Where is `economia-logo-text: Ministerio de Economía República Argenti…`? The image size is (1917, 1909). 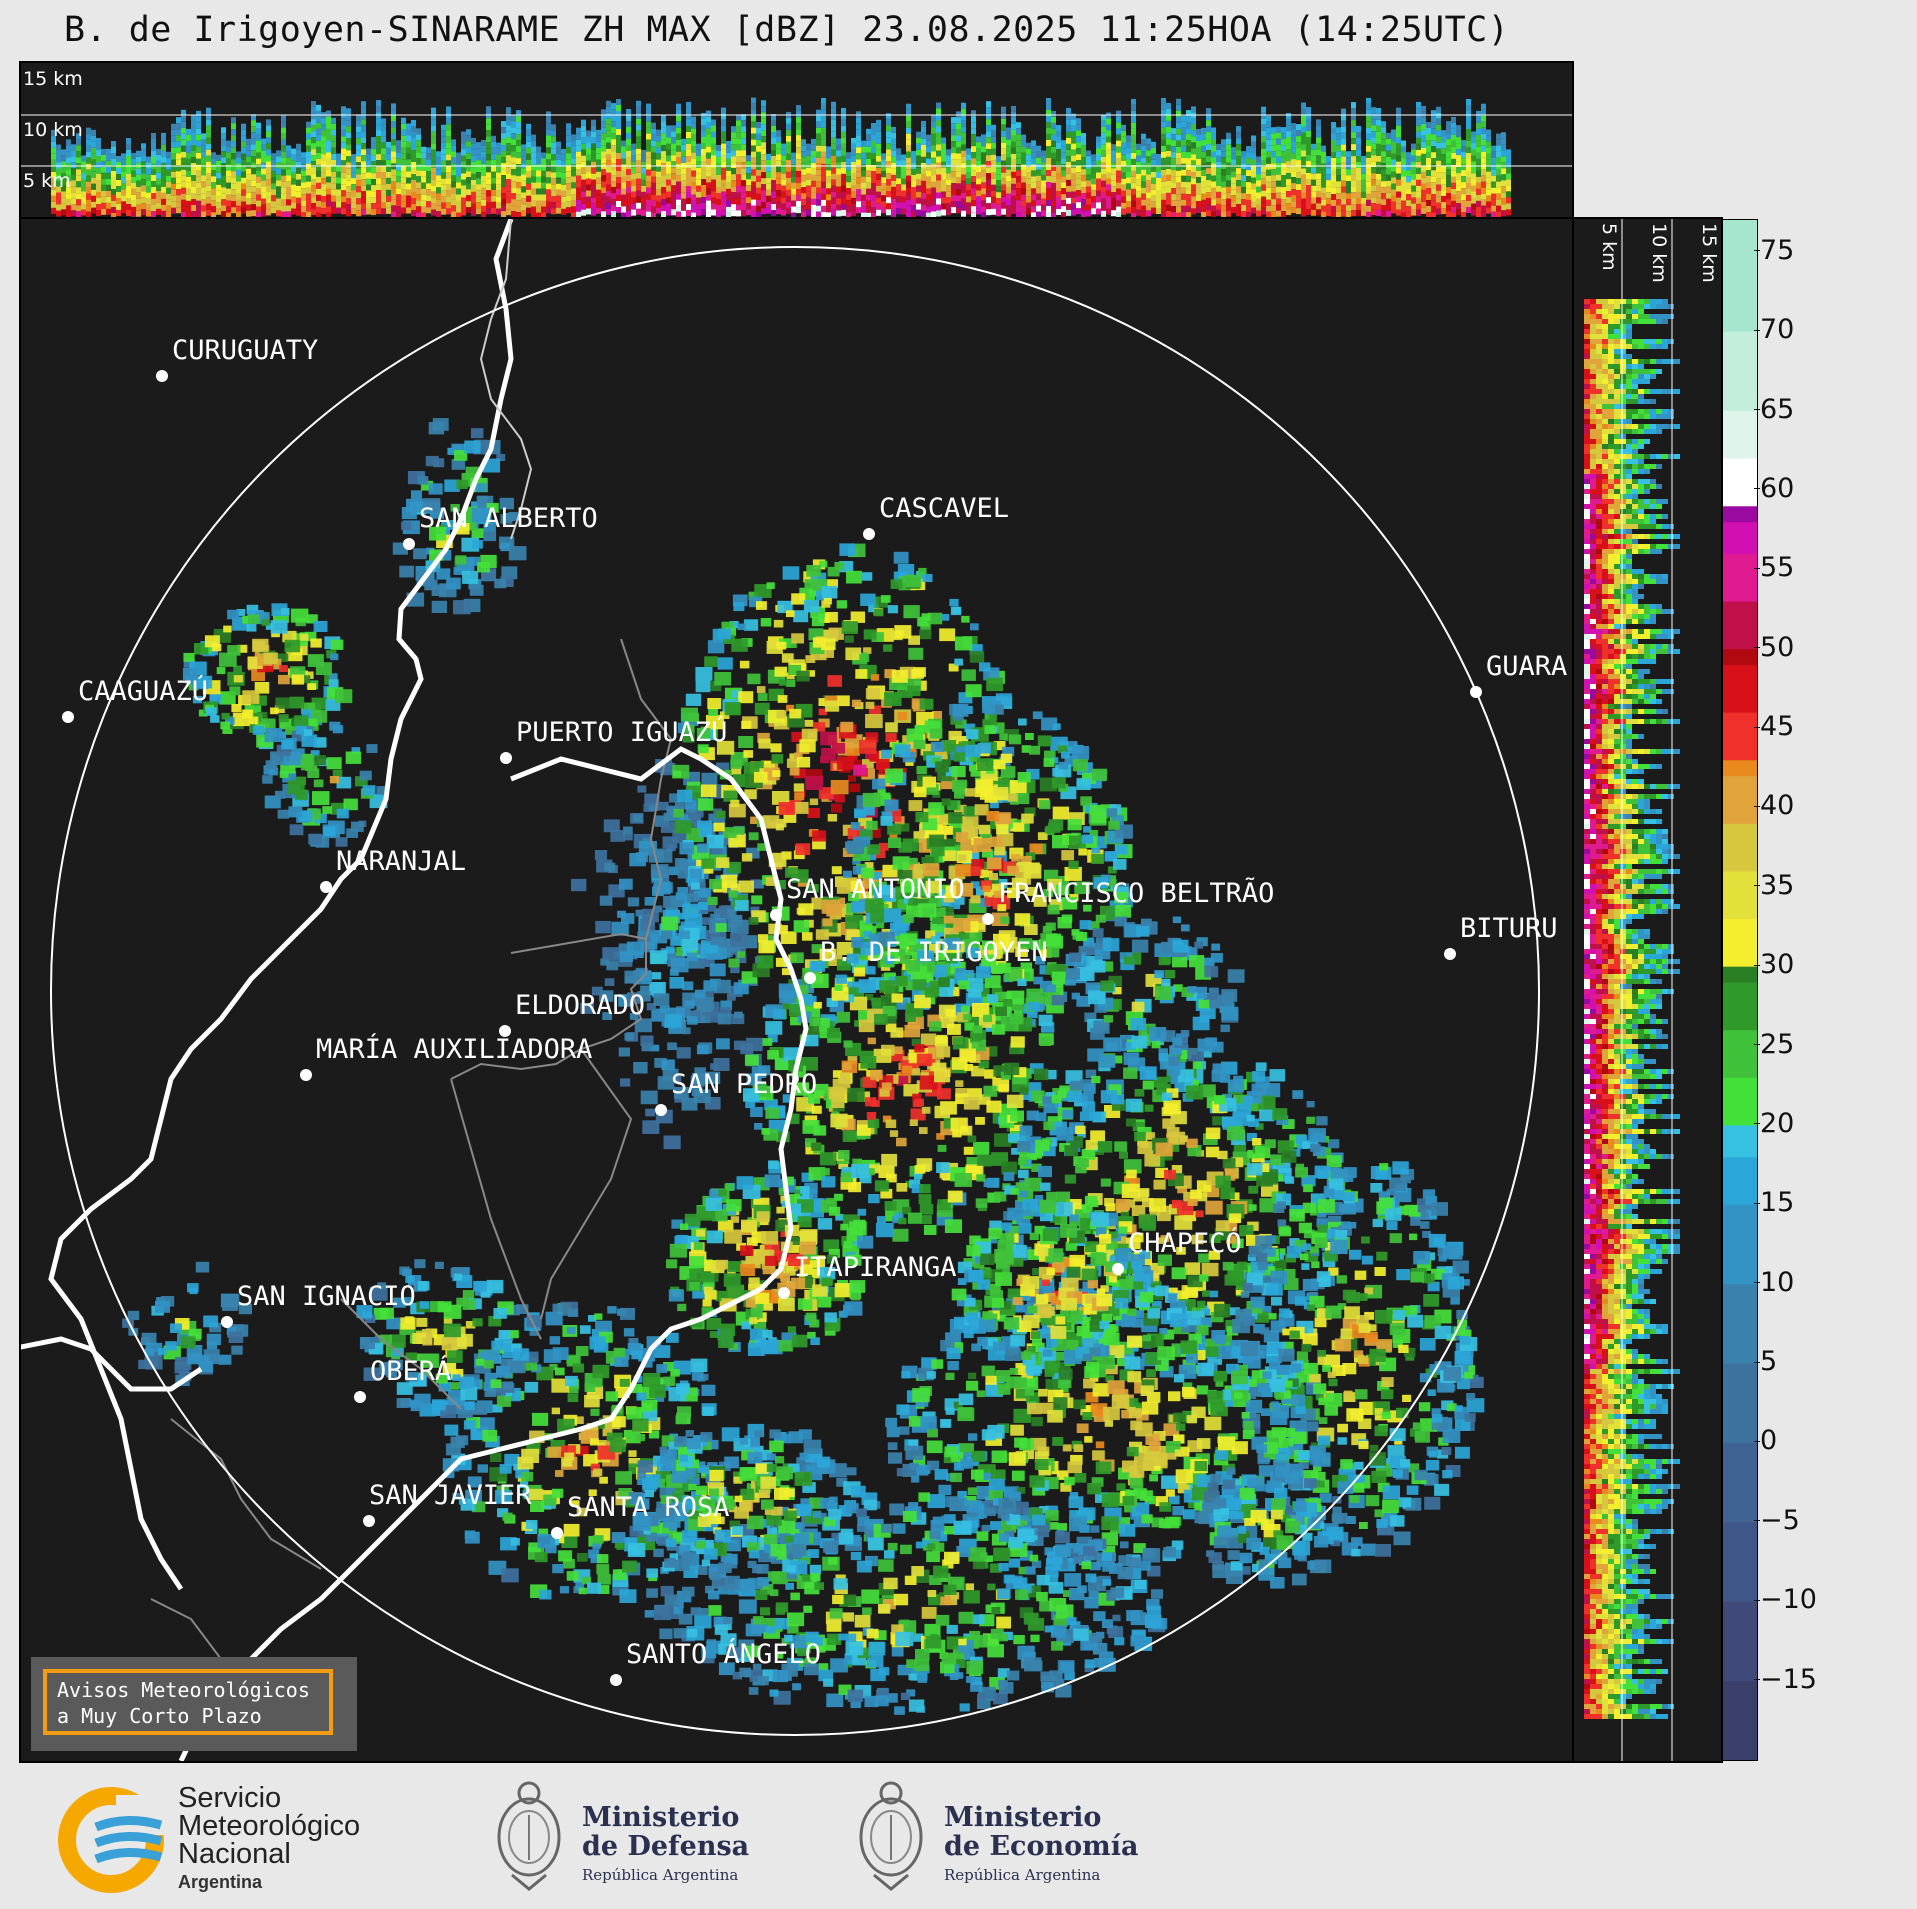
economia-logo-text: Ministerio de Economía República Argenti… is located at coordinates (1041, 1846).